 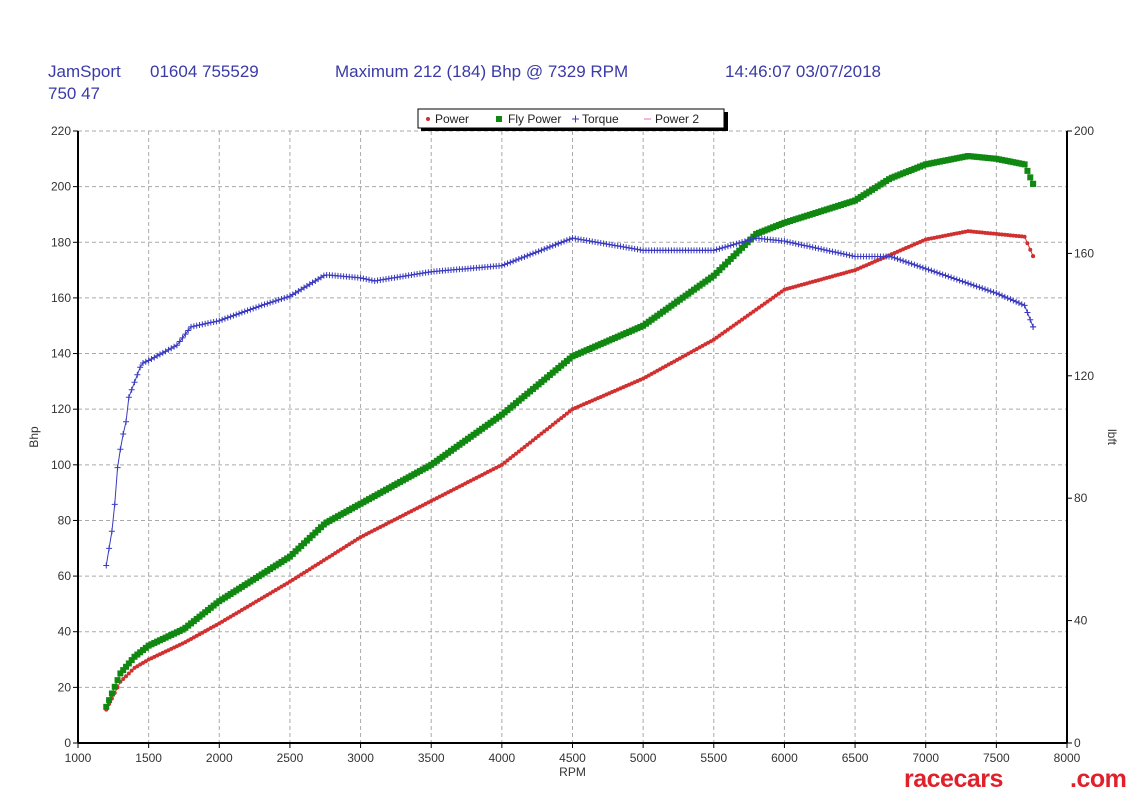 What do you see at coordinates (996, 758) in the screenshot?
I see `x-tick-label: 7500` at bounding box center [996, 758].